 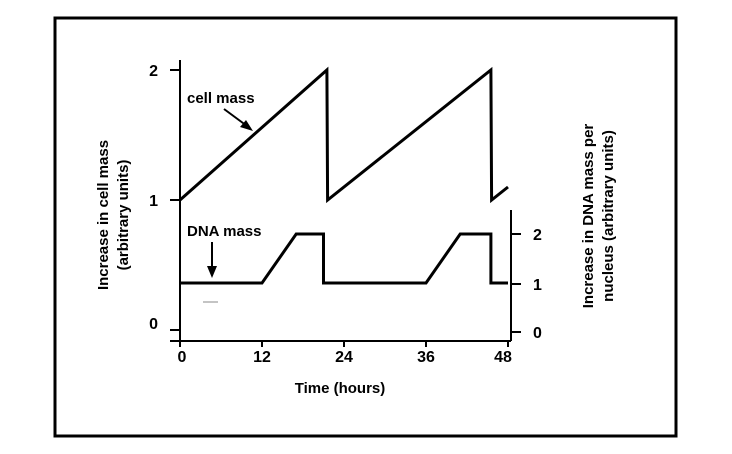 I want to click on dna-mass-series-line, so click(x=344, y=258).